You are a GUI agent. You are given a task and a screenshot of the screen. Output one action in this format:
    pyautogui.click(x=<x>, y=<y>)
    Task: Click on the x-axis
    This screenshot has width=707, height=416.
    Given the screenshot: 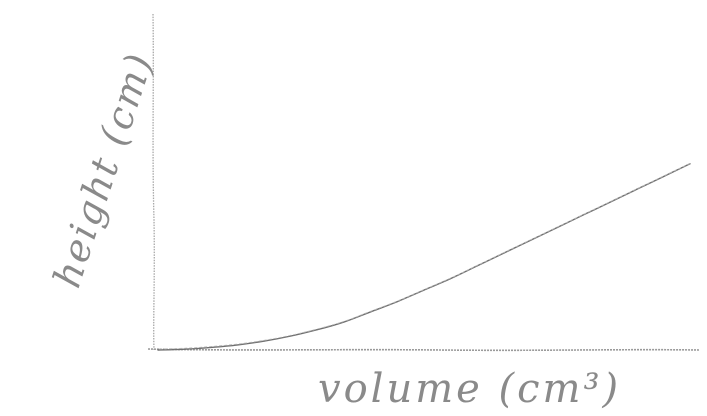 What is the action you would take?
    pyautogui.click(x=424, y=350)
    